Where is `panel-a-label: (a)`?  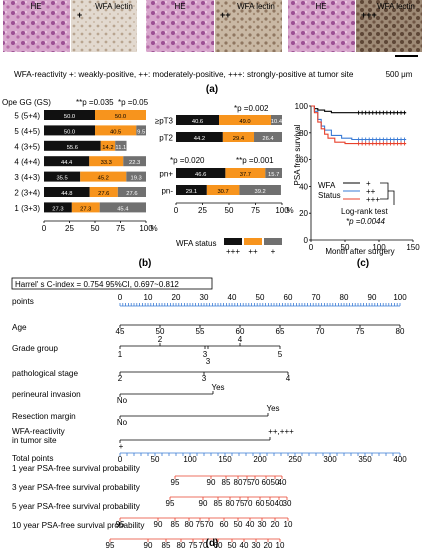 panel-a-label: (a) is located at coordinates (212, 89).